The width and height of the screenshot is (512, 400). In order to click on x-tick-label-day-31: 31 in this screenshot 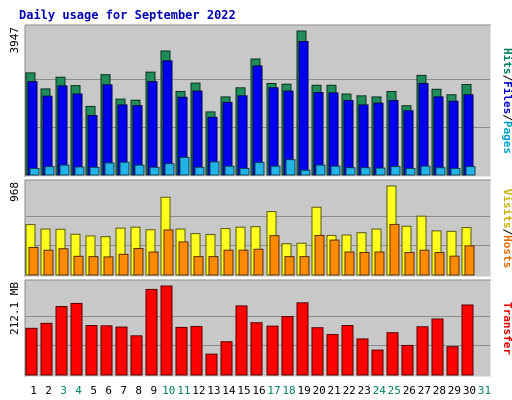, I will do `click(484, 390)`.